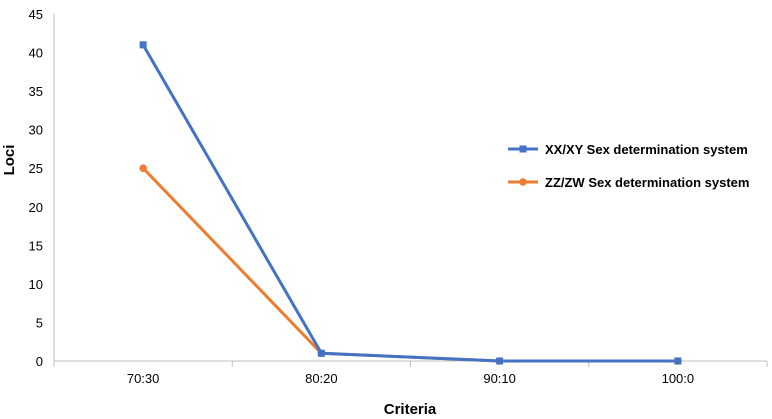  I want to click on legend-label: ZZ/ZW Sex determination system, so click(647, 182).